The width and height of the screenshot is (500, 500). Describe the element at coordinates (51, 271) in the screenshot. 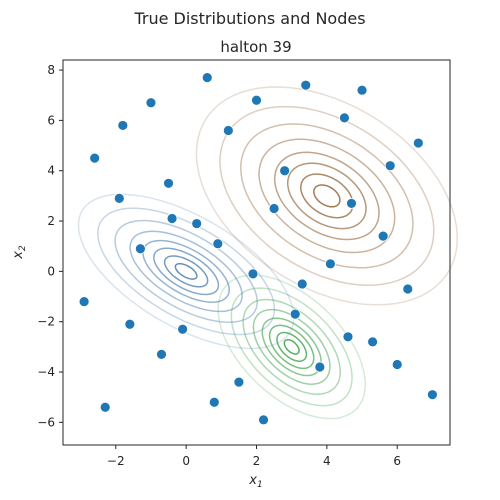

I see `y-tick-label: 0` at that location.